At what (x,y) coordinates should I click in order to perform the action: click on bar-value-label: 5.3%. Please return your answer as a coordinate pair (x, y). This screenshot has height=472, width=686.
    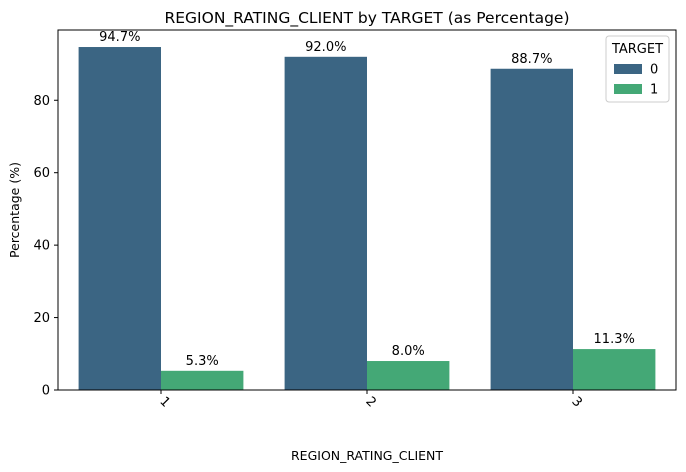
    Looking at the image, I should click on (202, 361).